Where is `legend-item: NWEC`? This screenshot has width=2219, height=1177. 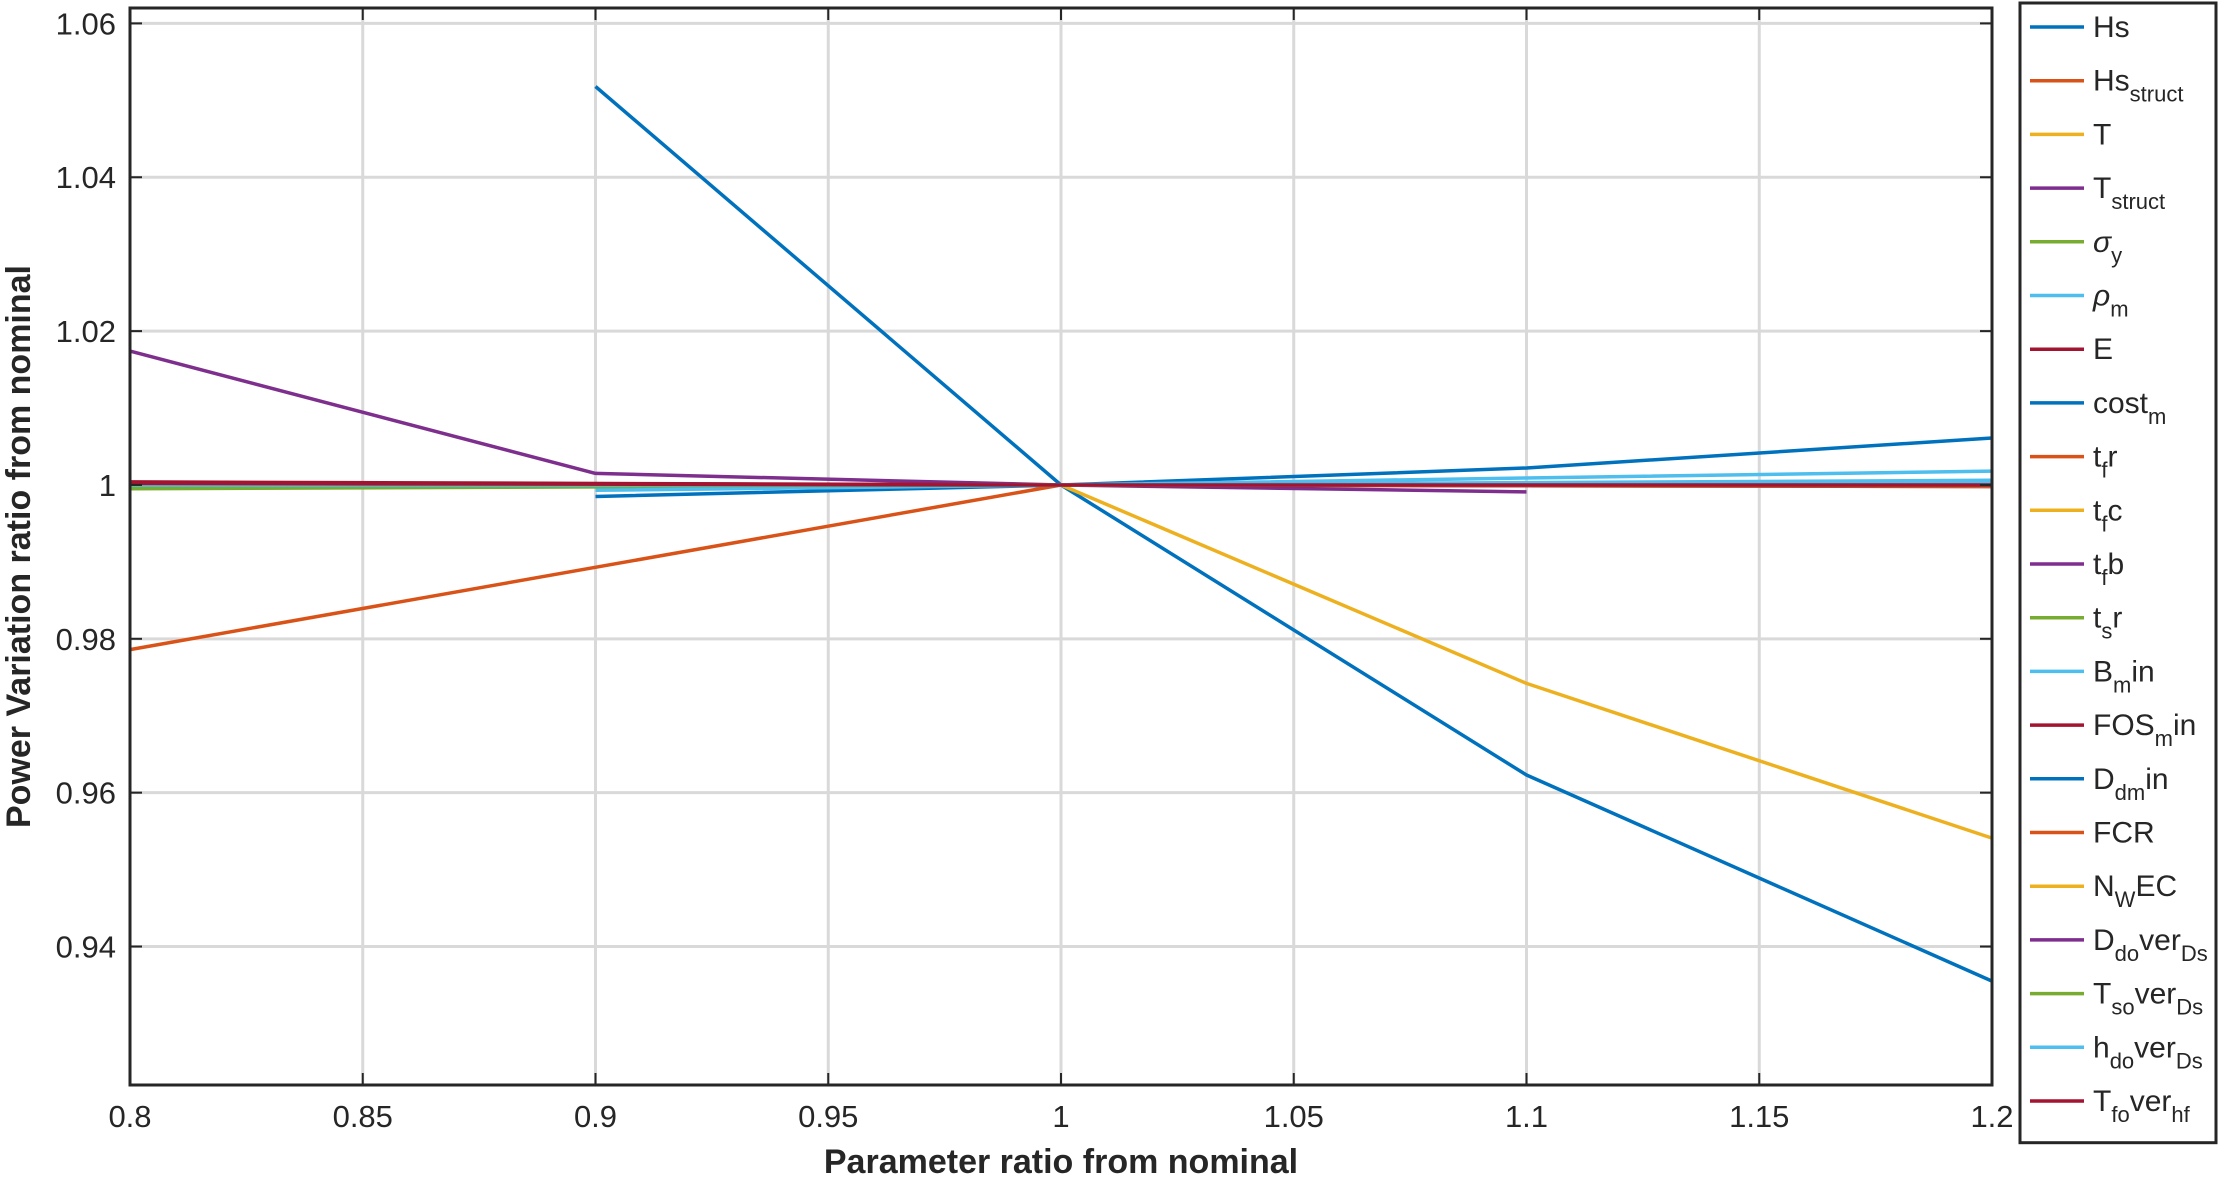
legend-item: NWEC is located at coordinates (2103, 891).